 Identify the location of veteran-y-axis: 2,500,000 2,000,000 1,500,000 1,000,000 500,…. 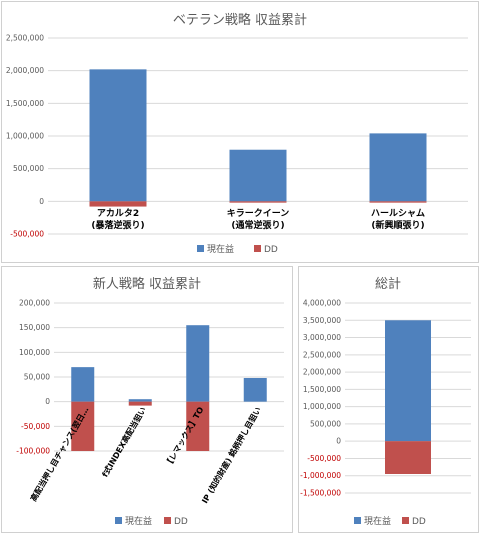
(25, 136).